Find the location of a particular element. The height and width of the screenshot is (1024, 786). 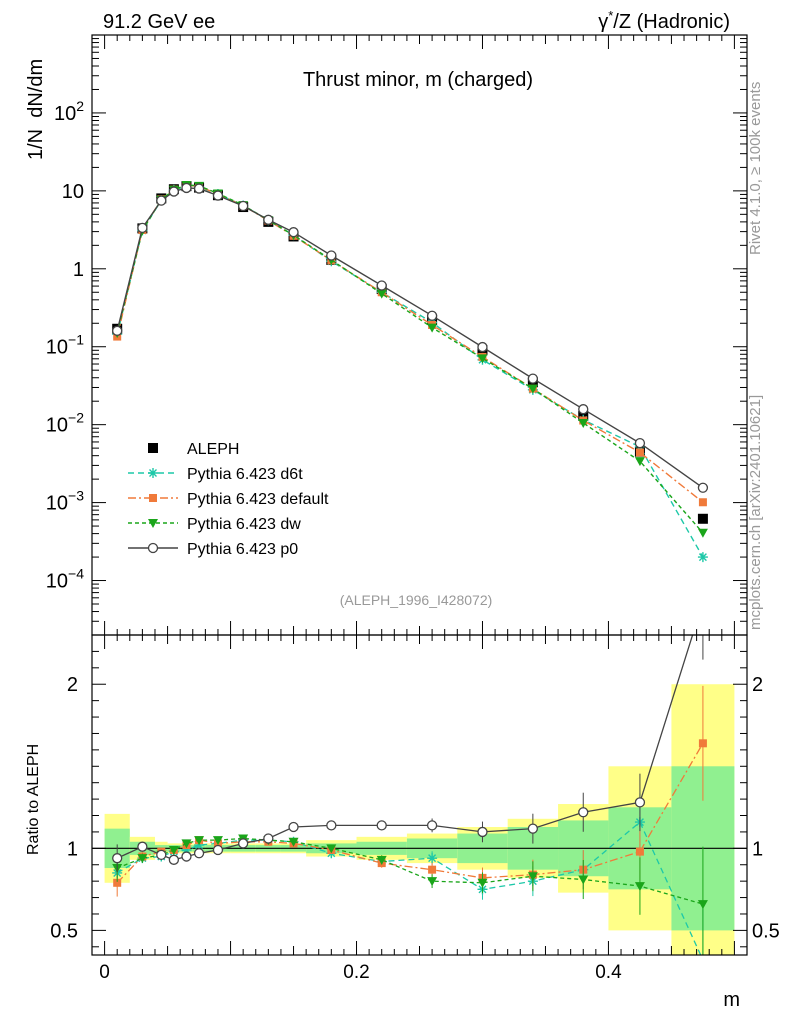

chart-title: Thrust minor, m (charged) is located at coordinates (418, 80).